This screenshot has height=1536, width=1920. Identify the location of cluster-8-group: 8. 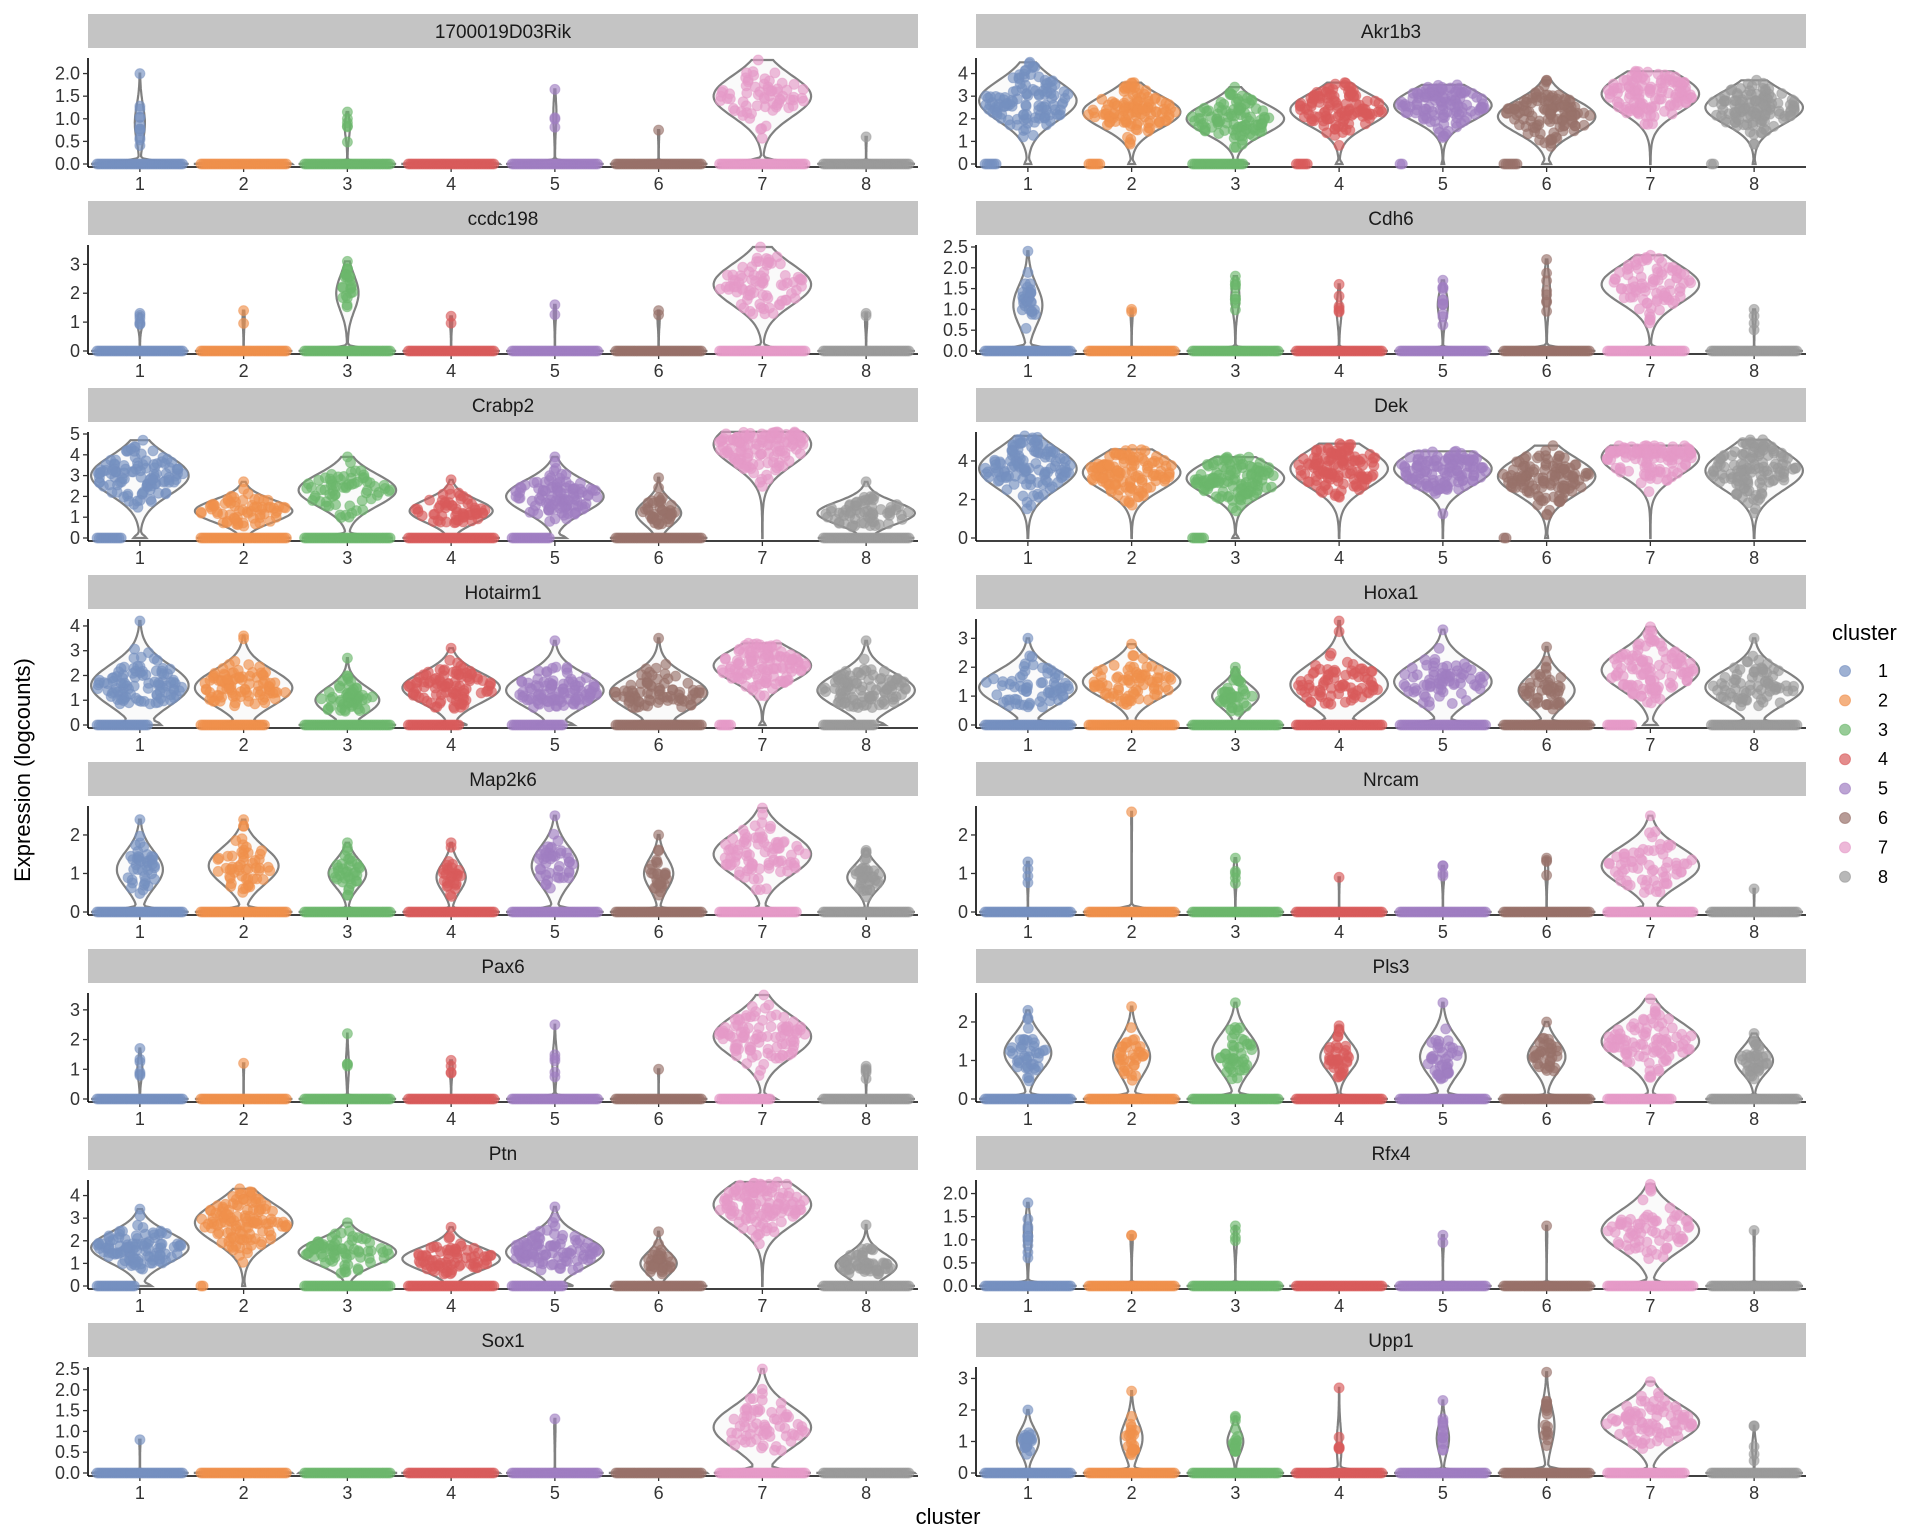
(1754, 134).